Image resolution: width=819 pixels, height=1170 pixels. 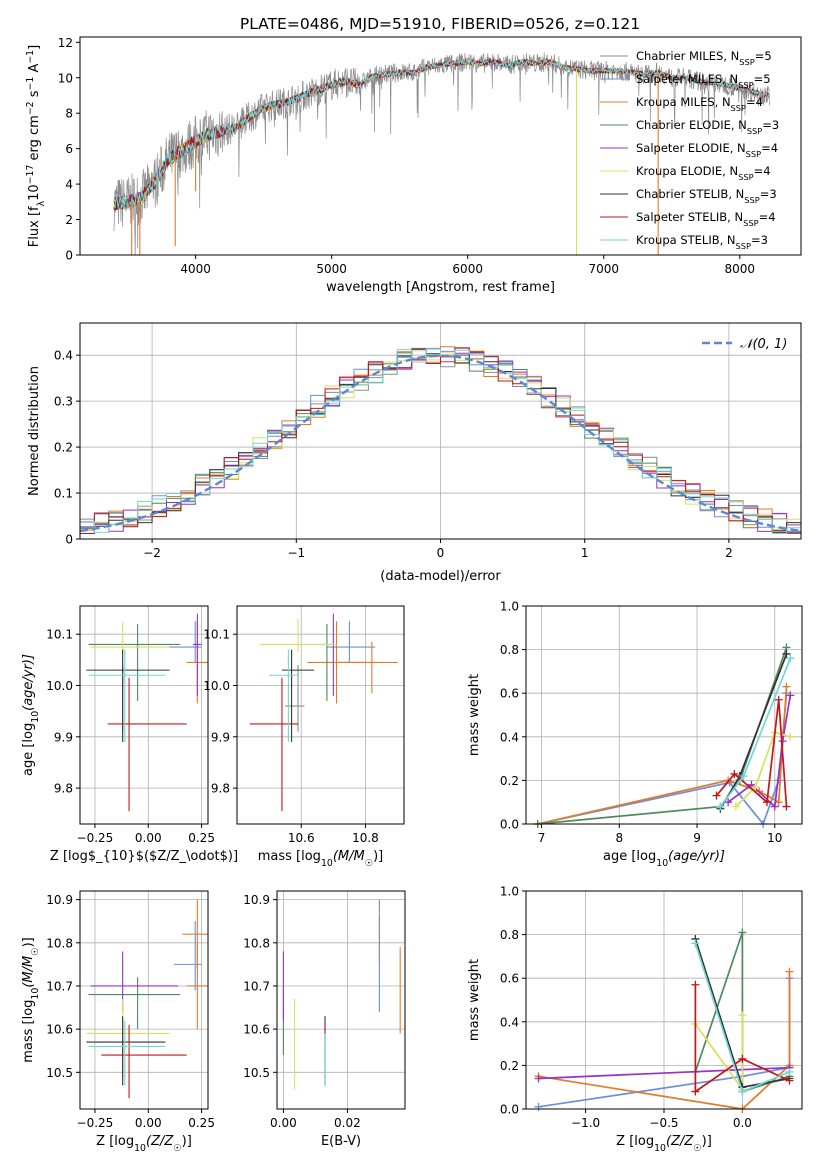 I want to click on y-tick-label: 0.2, so click(x=63, y=448).